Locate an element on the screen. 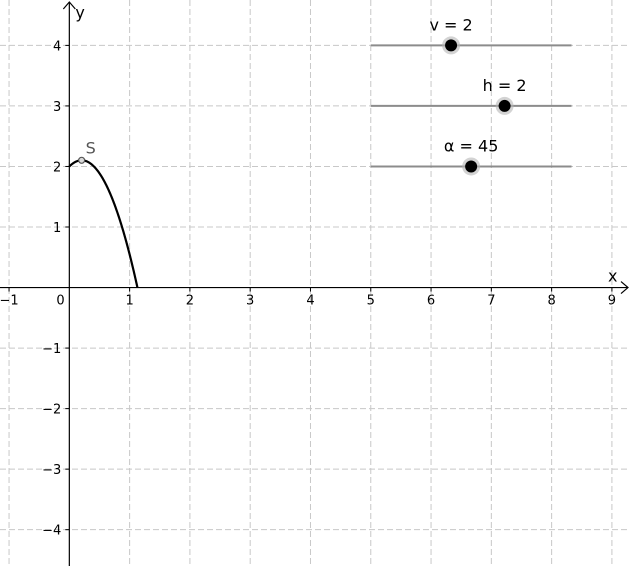 This screenshot has width=630, height=566. y-tick-label: −3 is located at coordinates (51, 470).